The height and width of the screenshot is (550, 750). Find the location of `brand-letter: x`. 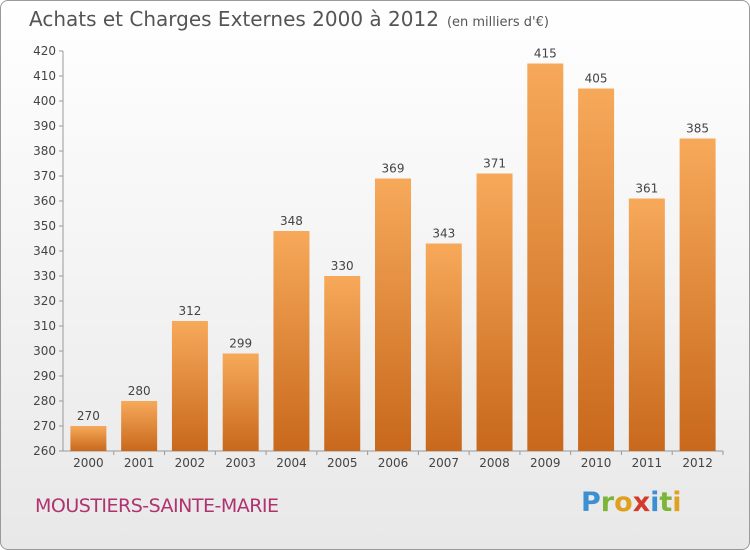

brand-letter: x is located at coordinates (641, 502).